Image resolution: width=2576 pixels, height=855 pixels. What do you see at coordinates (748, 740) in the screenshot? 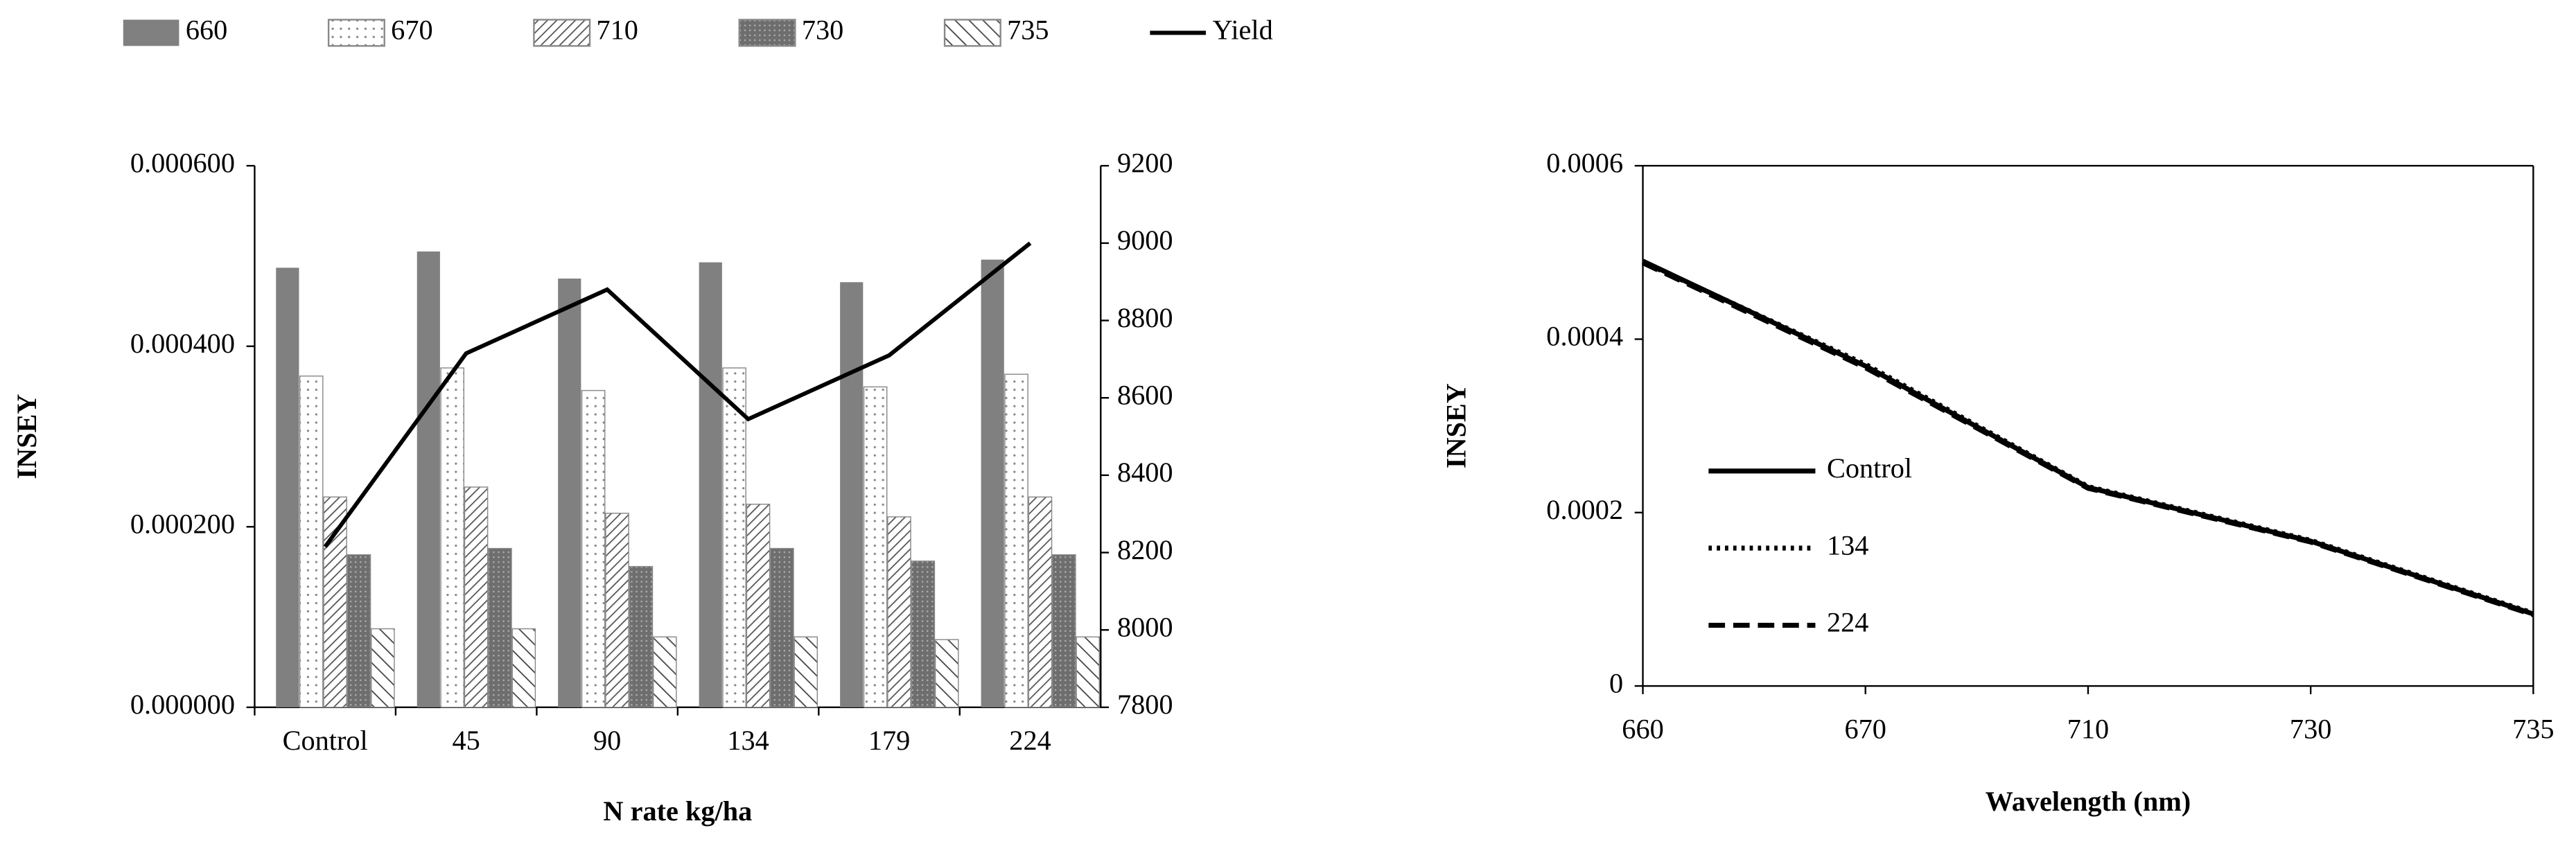
I see `x-tick-label: 134` at bounding box center [748, 740].